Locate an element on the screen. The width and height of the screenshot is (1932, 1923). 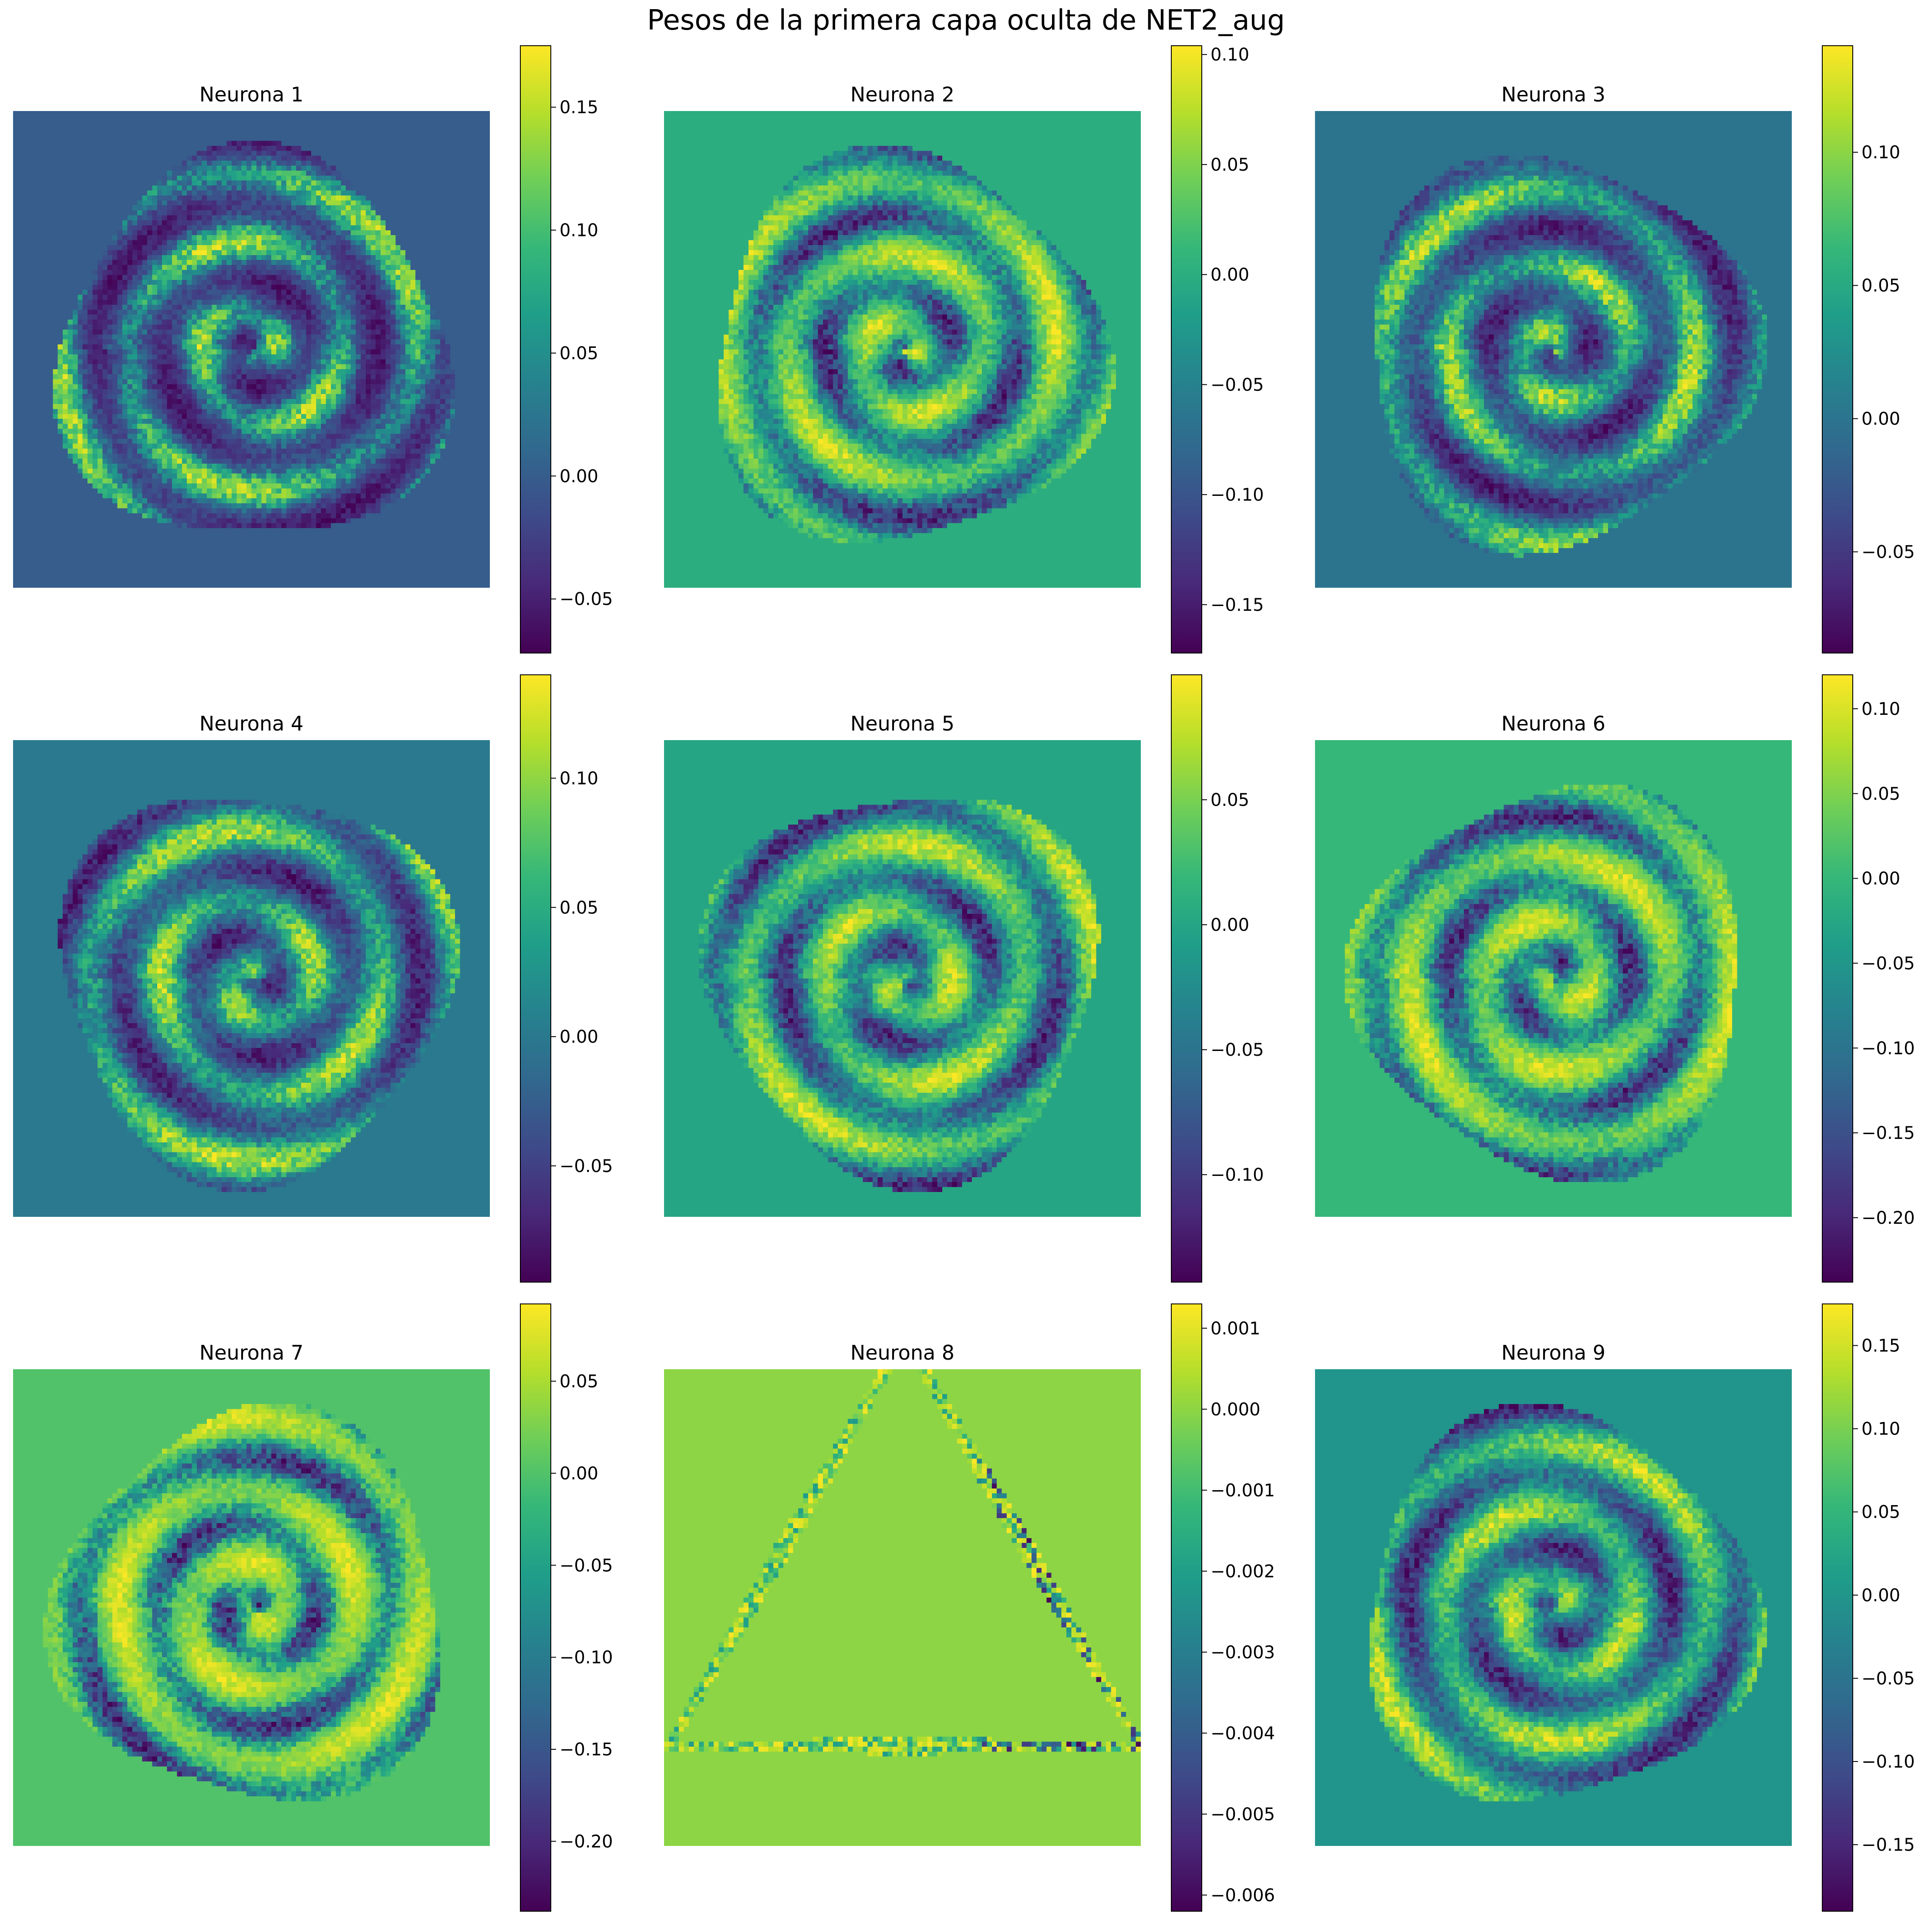
panel-title: Neurona 9 is located at coordinates (1553, 1352).